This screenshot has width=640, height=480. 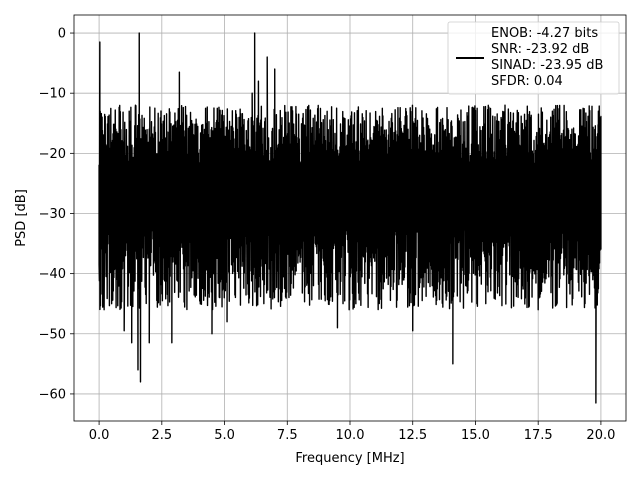 What do you see at coordinates (350, 435) in the screenshot?
I see `x-tick-label: 10.0` at bounding box center [350, 435].